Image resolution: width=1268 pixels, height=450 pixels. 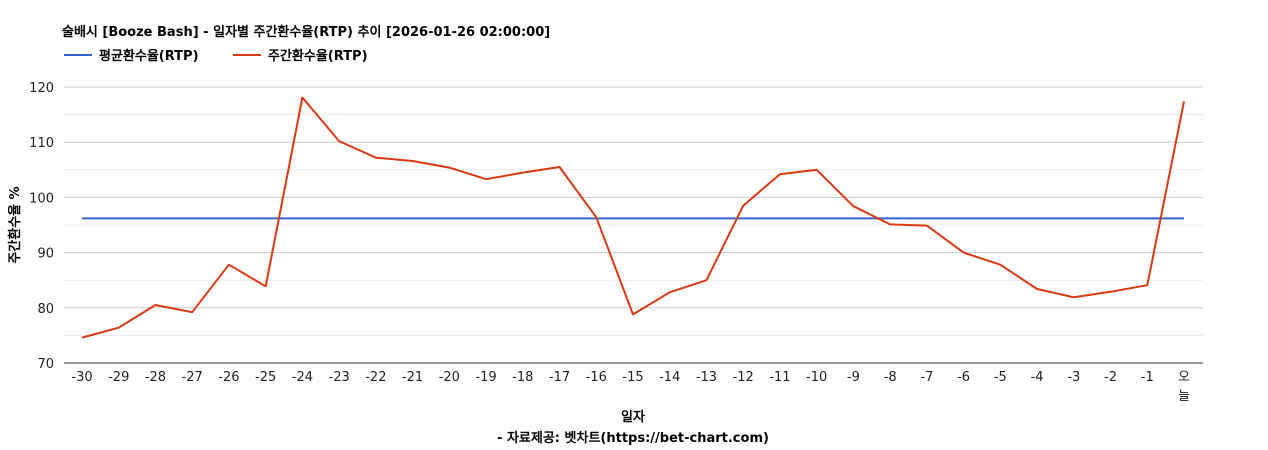 What do you see at coordinates (412, 377) in the screenshot?
I see `x-tick-label: -21` at bounding box center [412, 377].